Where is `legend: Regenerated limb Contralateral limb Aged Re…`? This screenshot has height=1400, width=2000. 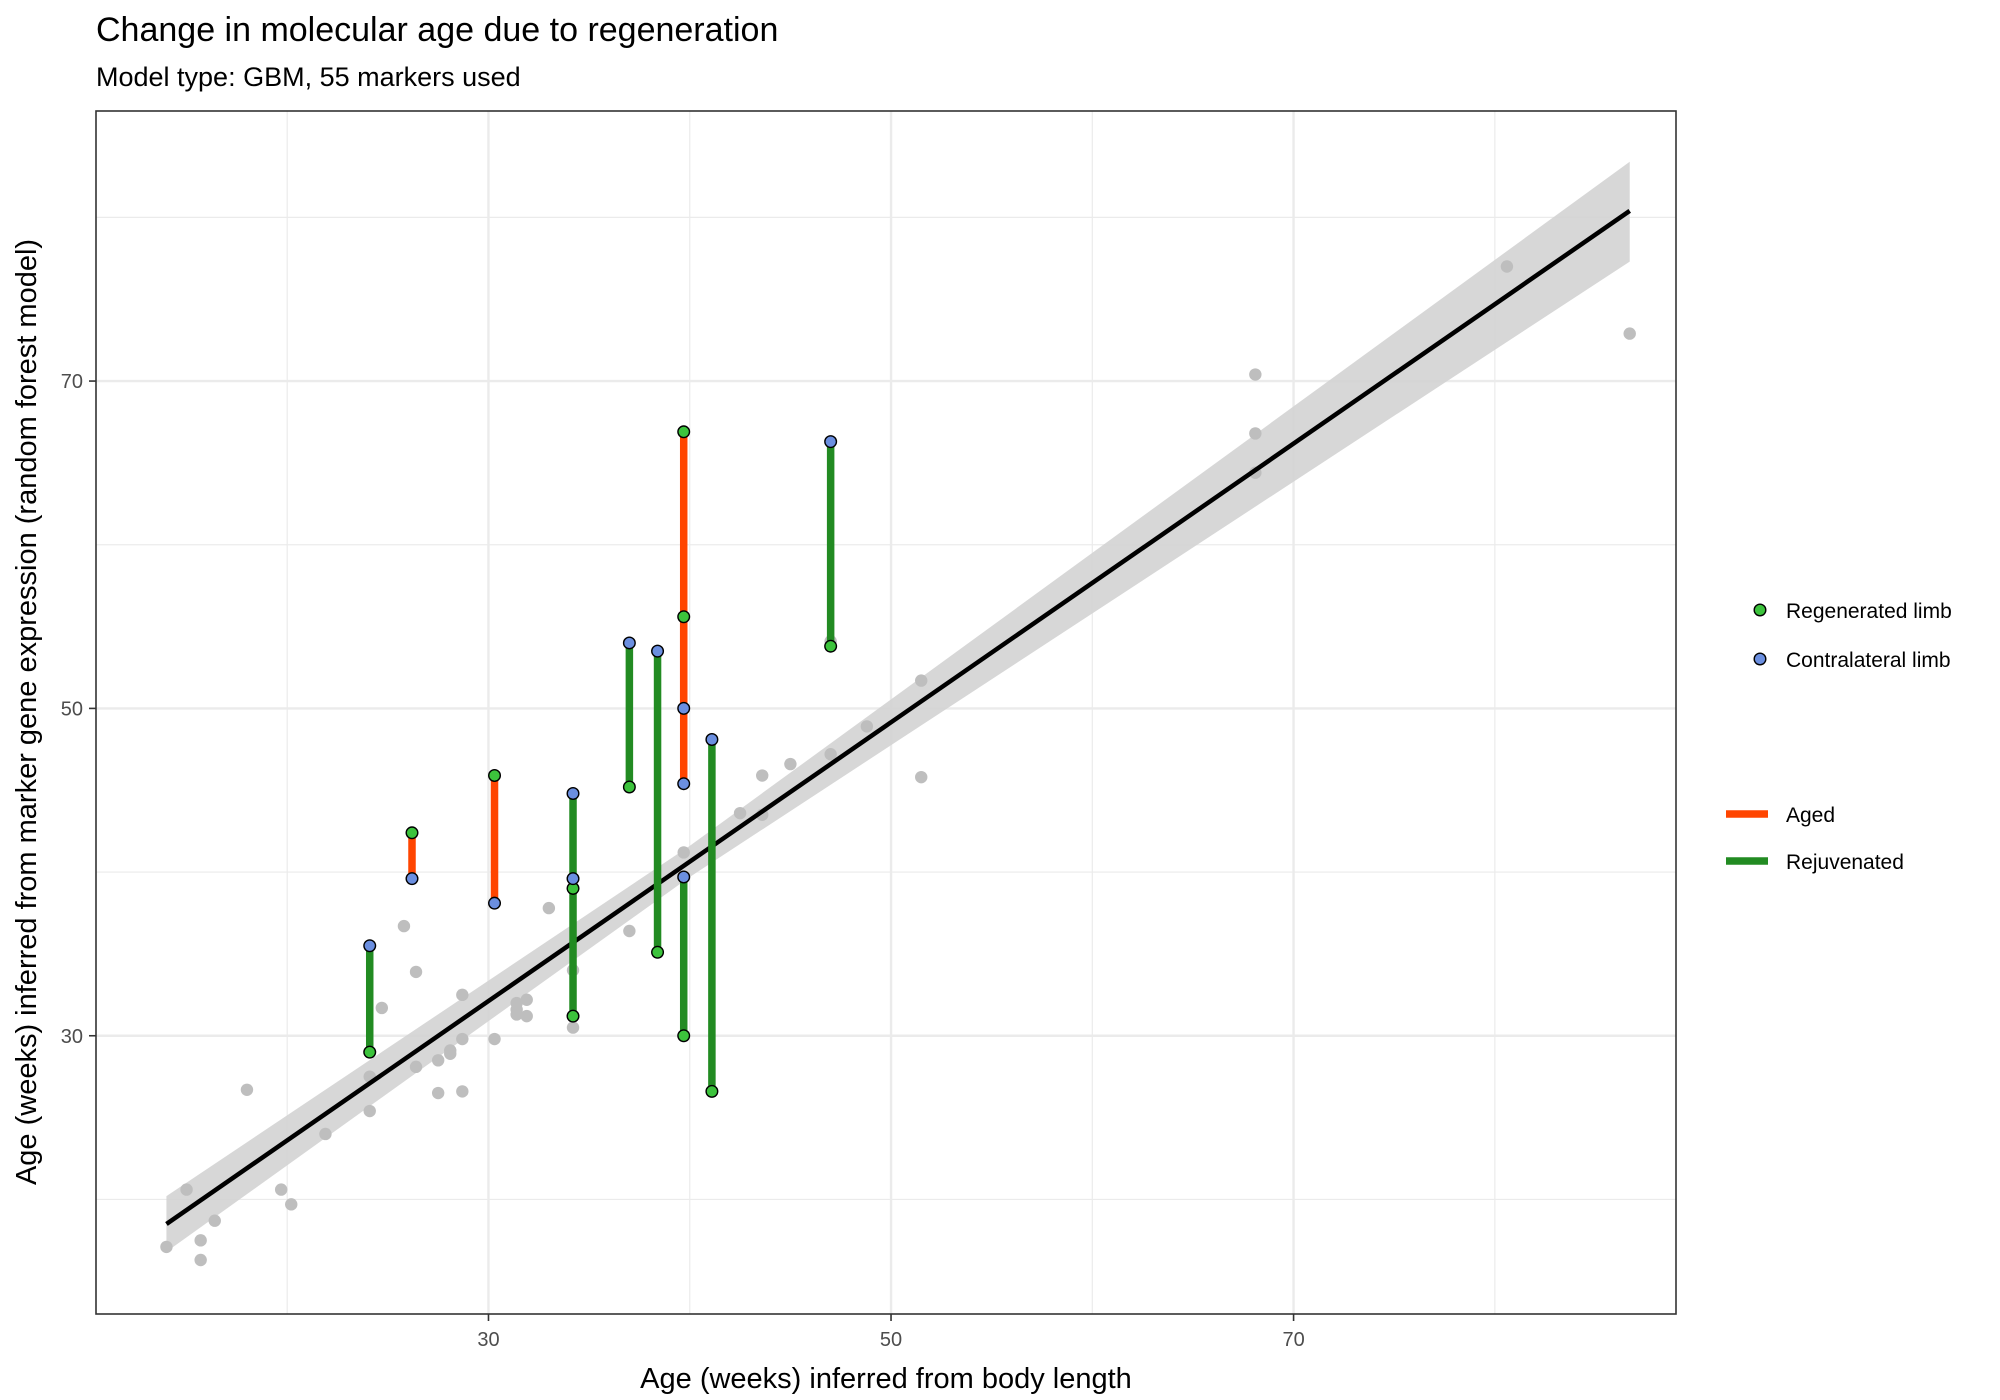 legend: Regenerated limb Contralateral limb Aged Re… is located at coordinates (1839, 737).